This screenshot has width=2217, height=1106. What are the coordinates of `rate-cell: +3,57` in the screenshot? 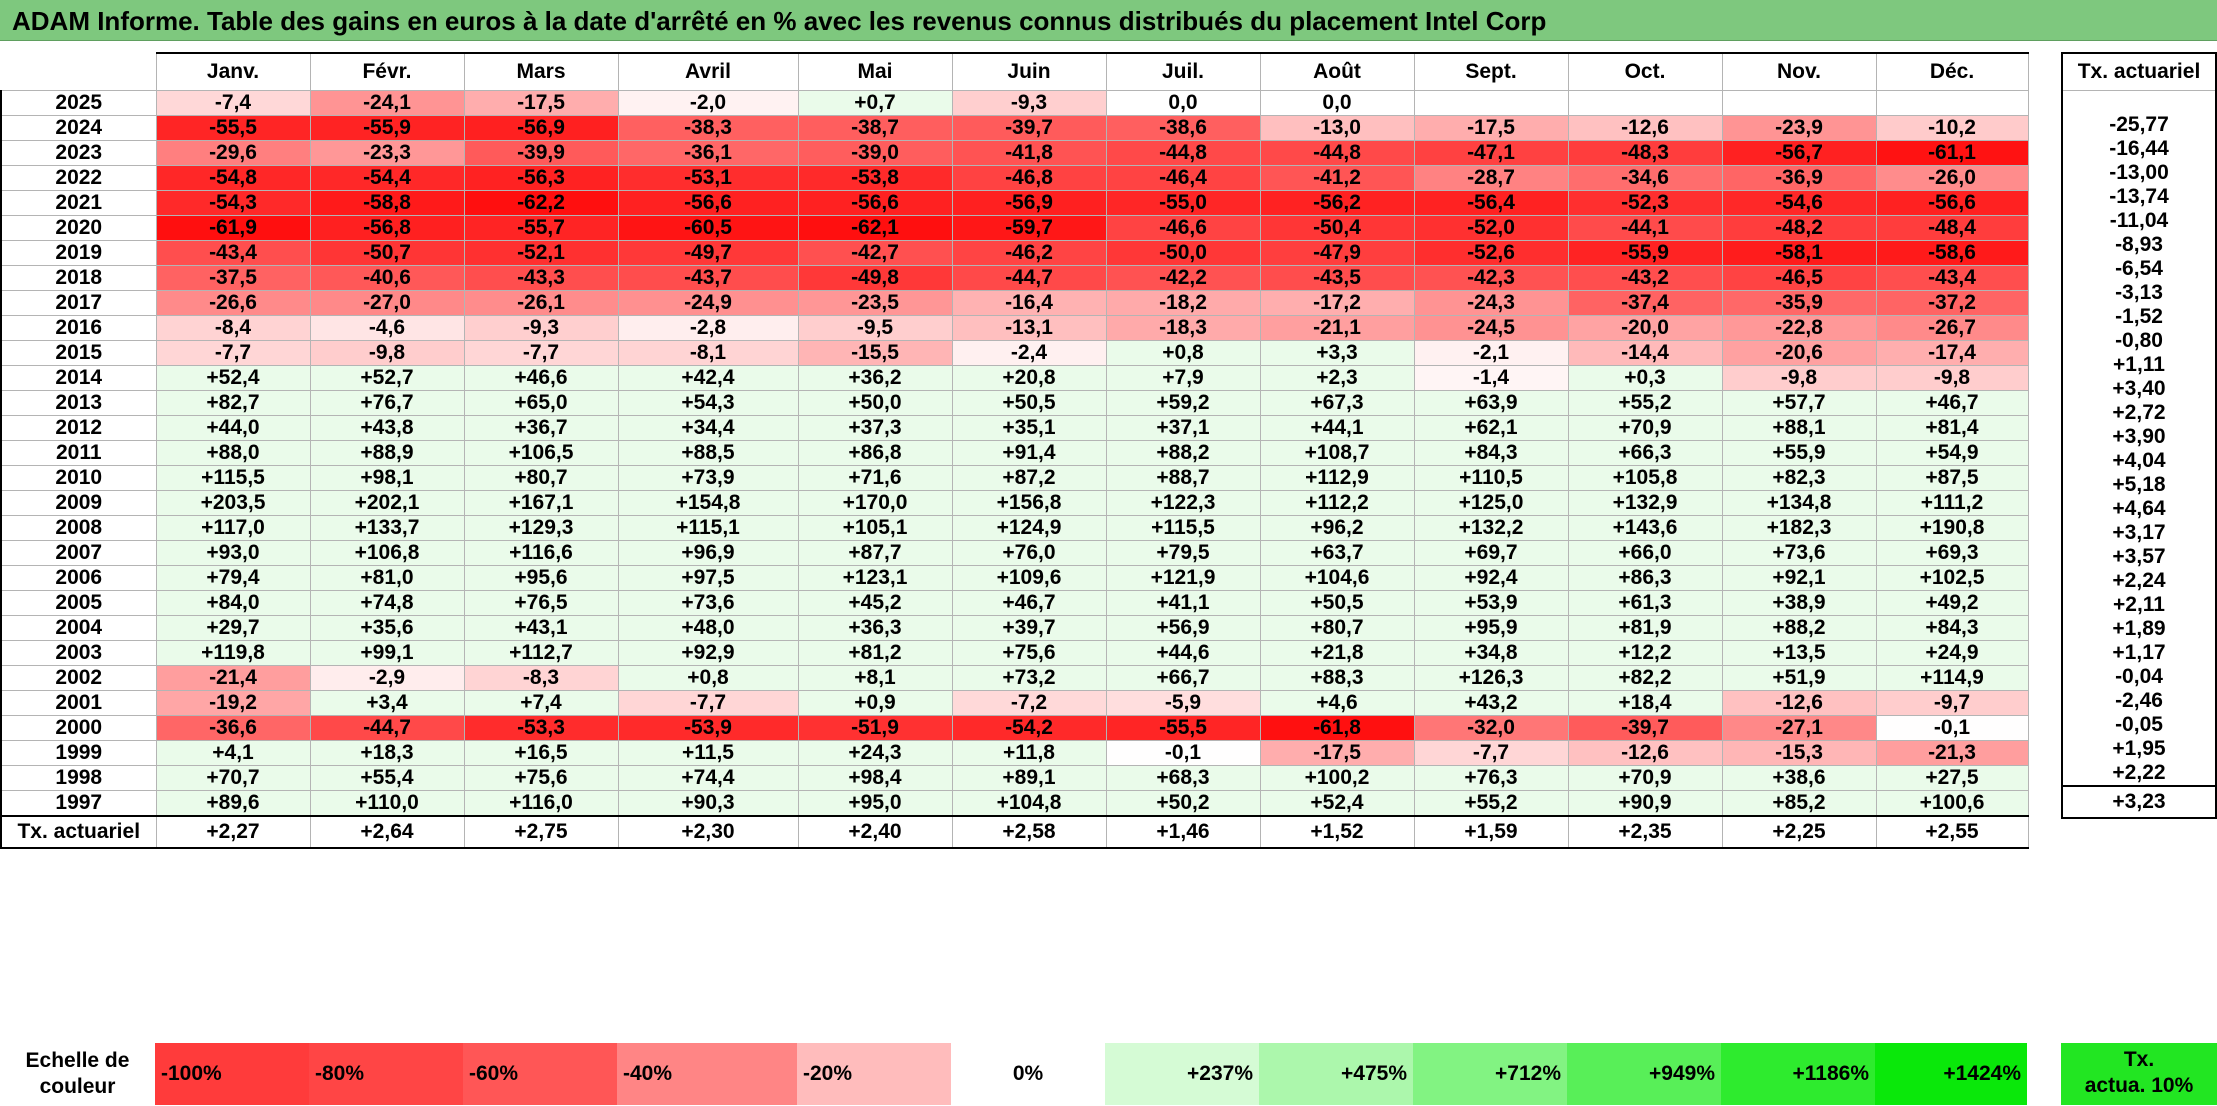 It's located at (2139, 557).